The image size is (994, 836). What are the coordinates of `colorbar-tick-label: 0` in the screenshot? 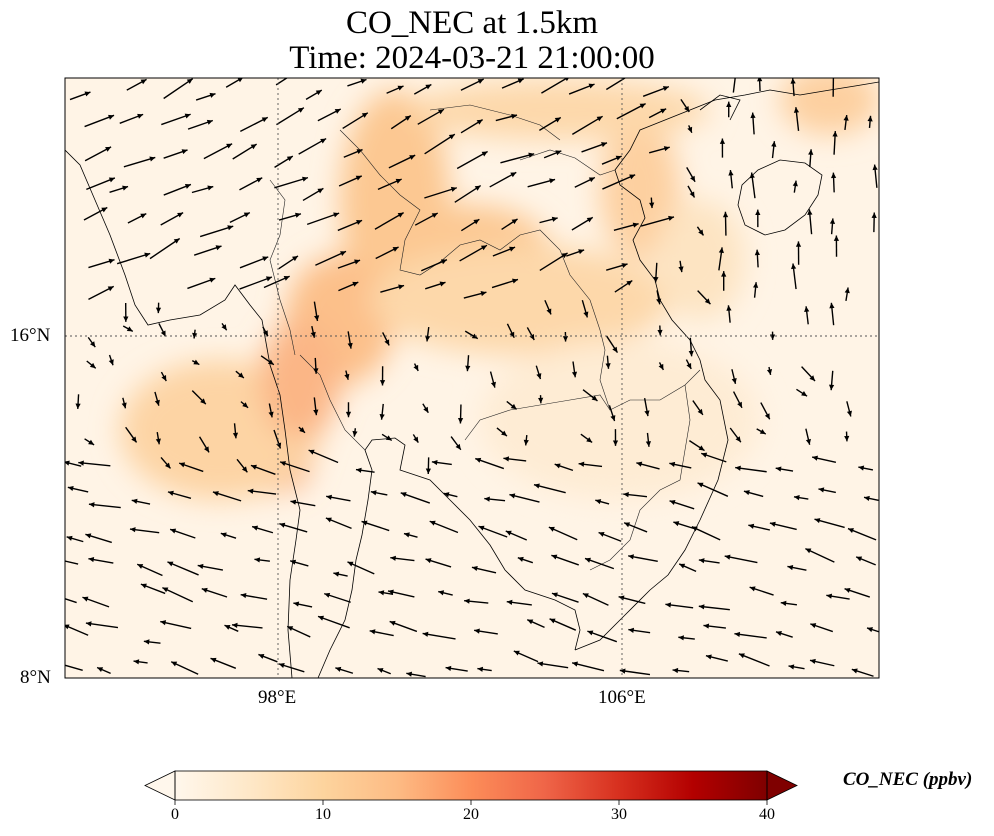 It's located at (175, 814).